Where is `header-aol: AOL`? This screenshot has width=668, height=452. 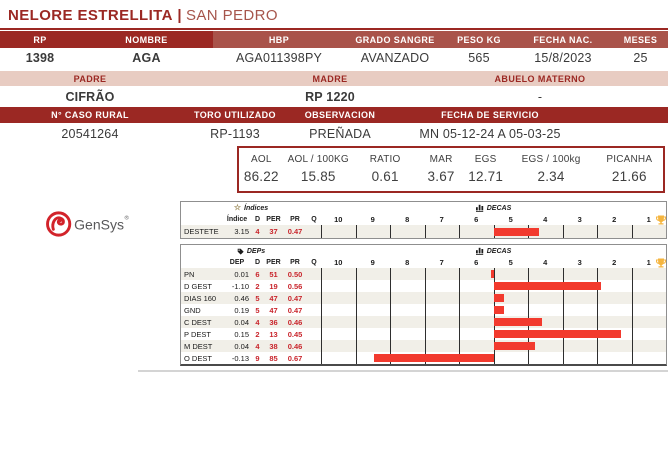 header-aol: AOL is located at coordinates (261, 159).